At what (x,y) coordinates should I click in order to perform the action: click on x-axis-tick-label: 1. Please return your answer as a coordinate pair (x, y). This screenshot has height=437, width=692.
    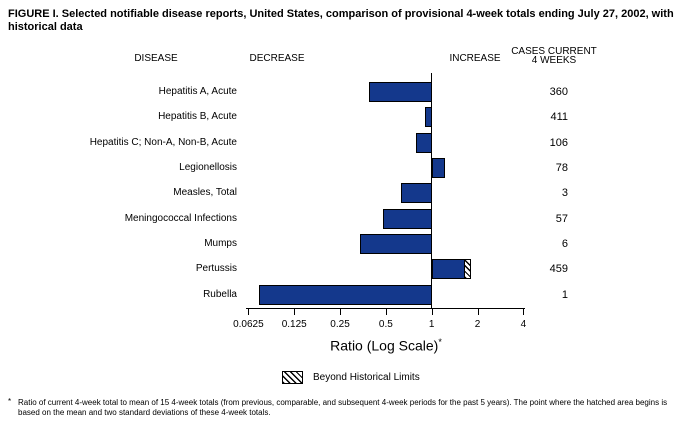
    Looking at the image, I should click on (431, 324).